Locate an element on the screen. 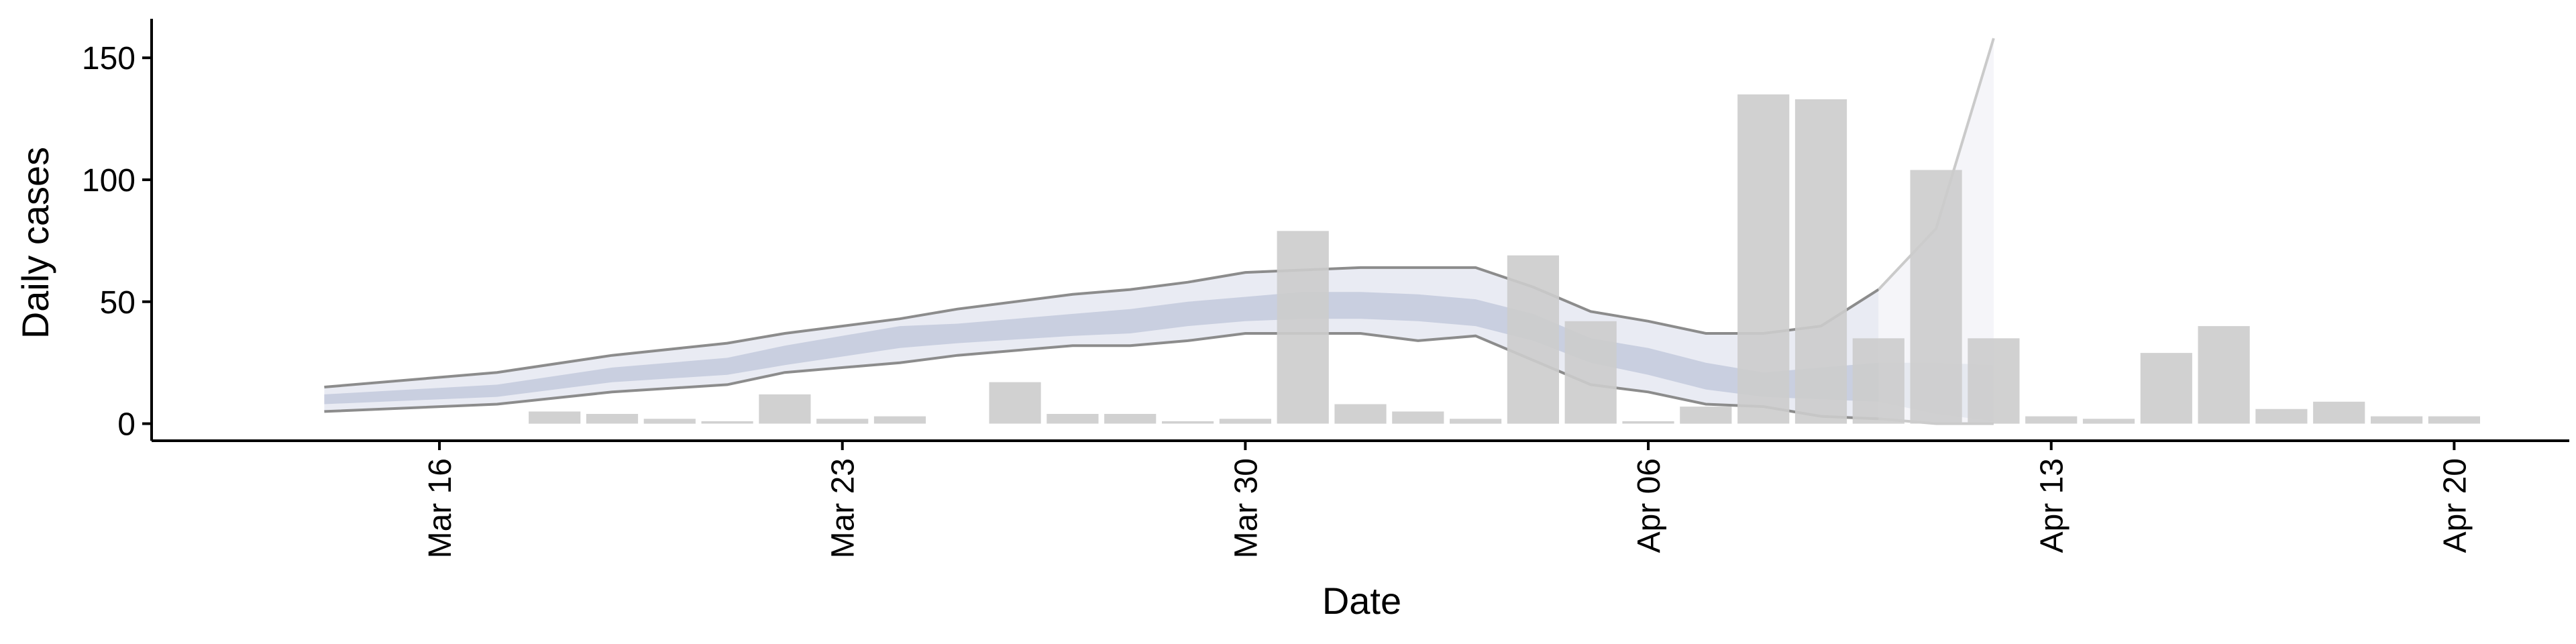  x-tick-label: Mar 16 is located at coordinates (440, 508).